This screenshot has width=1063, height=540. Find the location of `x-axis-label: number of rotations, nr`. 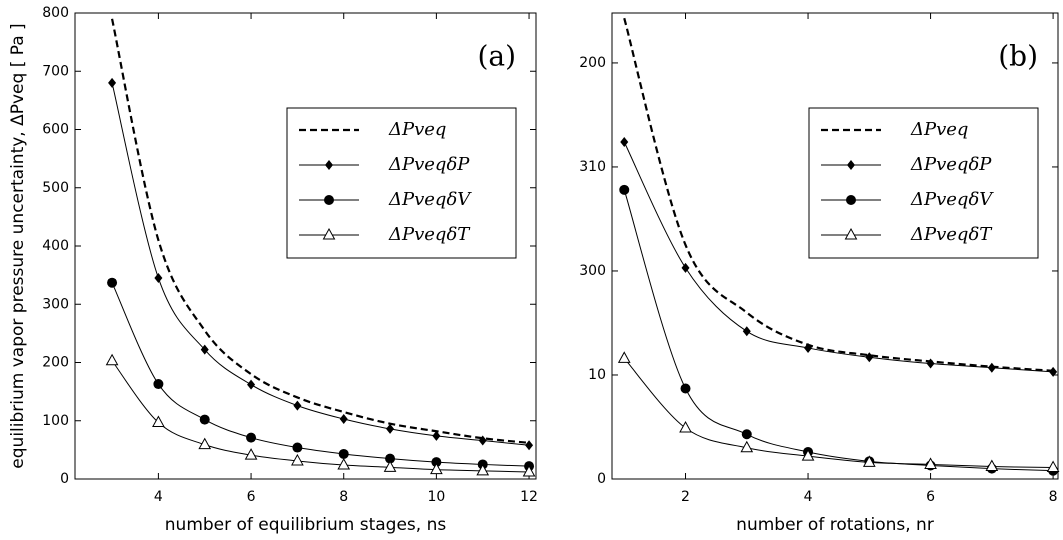

x-axis-label: number of rotations, nr is located at coordinates (835, 525).